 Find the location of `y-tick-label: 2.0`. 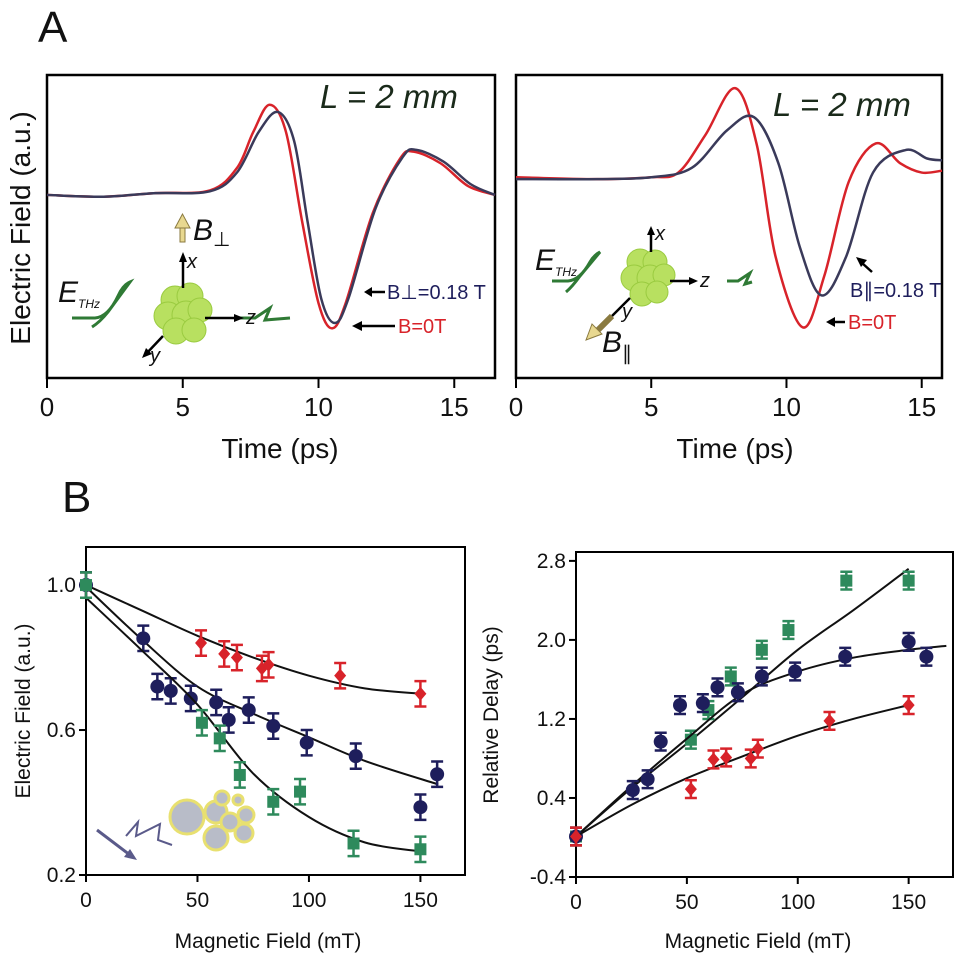

y-tick-label: 2.0 is located at coordinates (551, 640).